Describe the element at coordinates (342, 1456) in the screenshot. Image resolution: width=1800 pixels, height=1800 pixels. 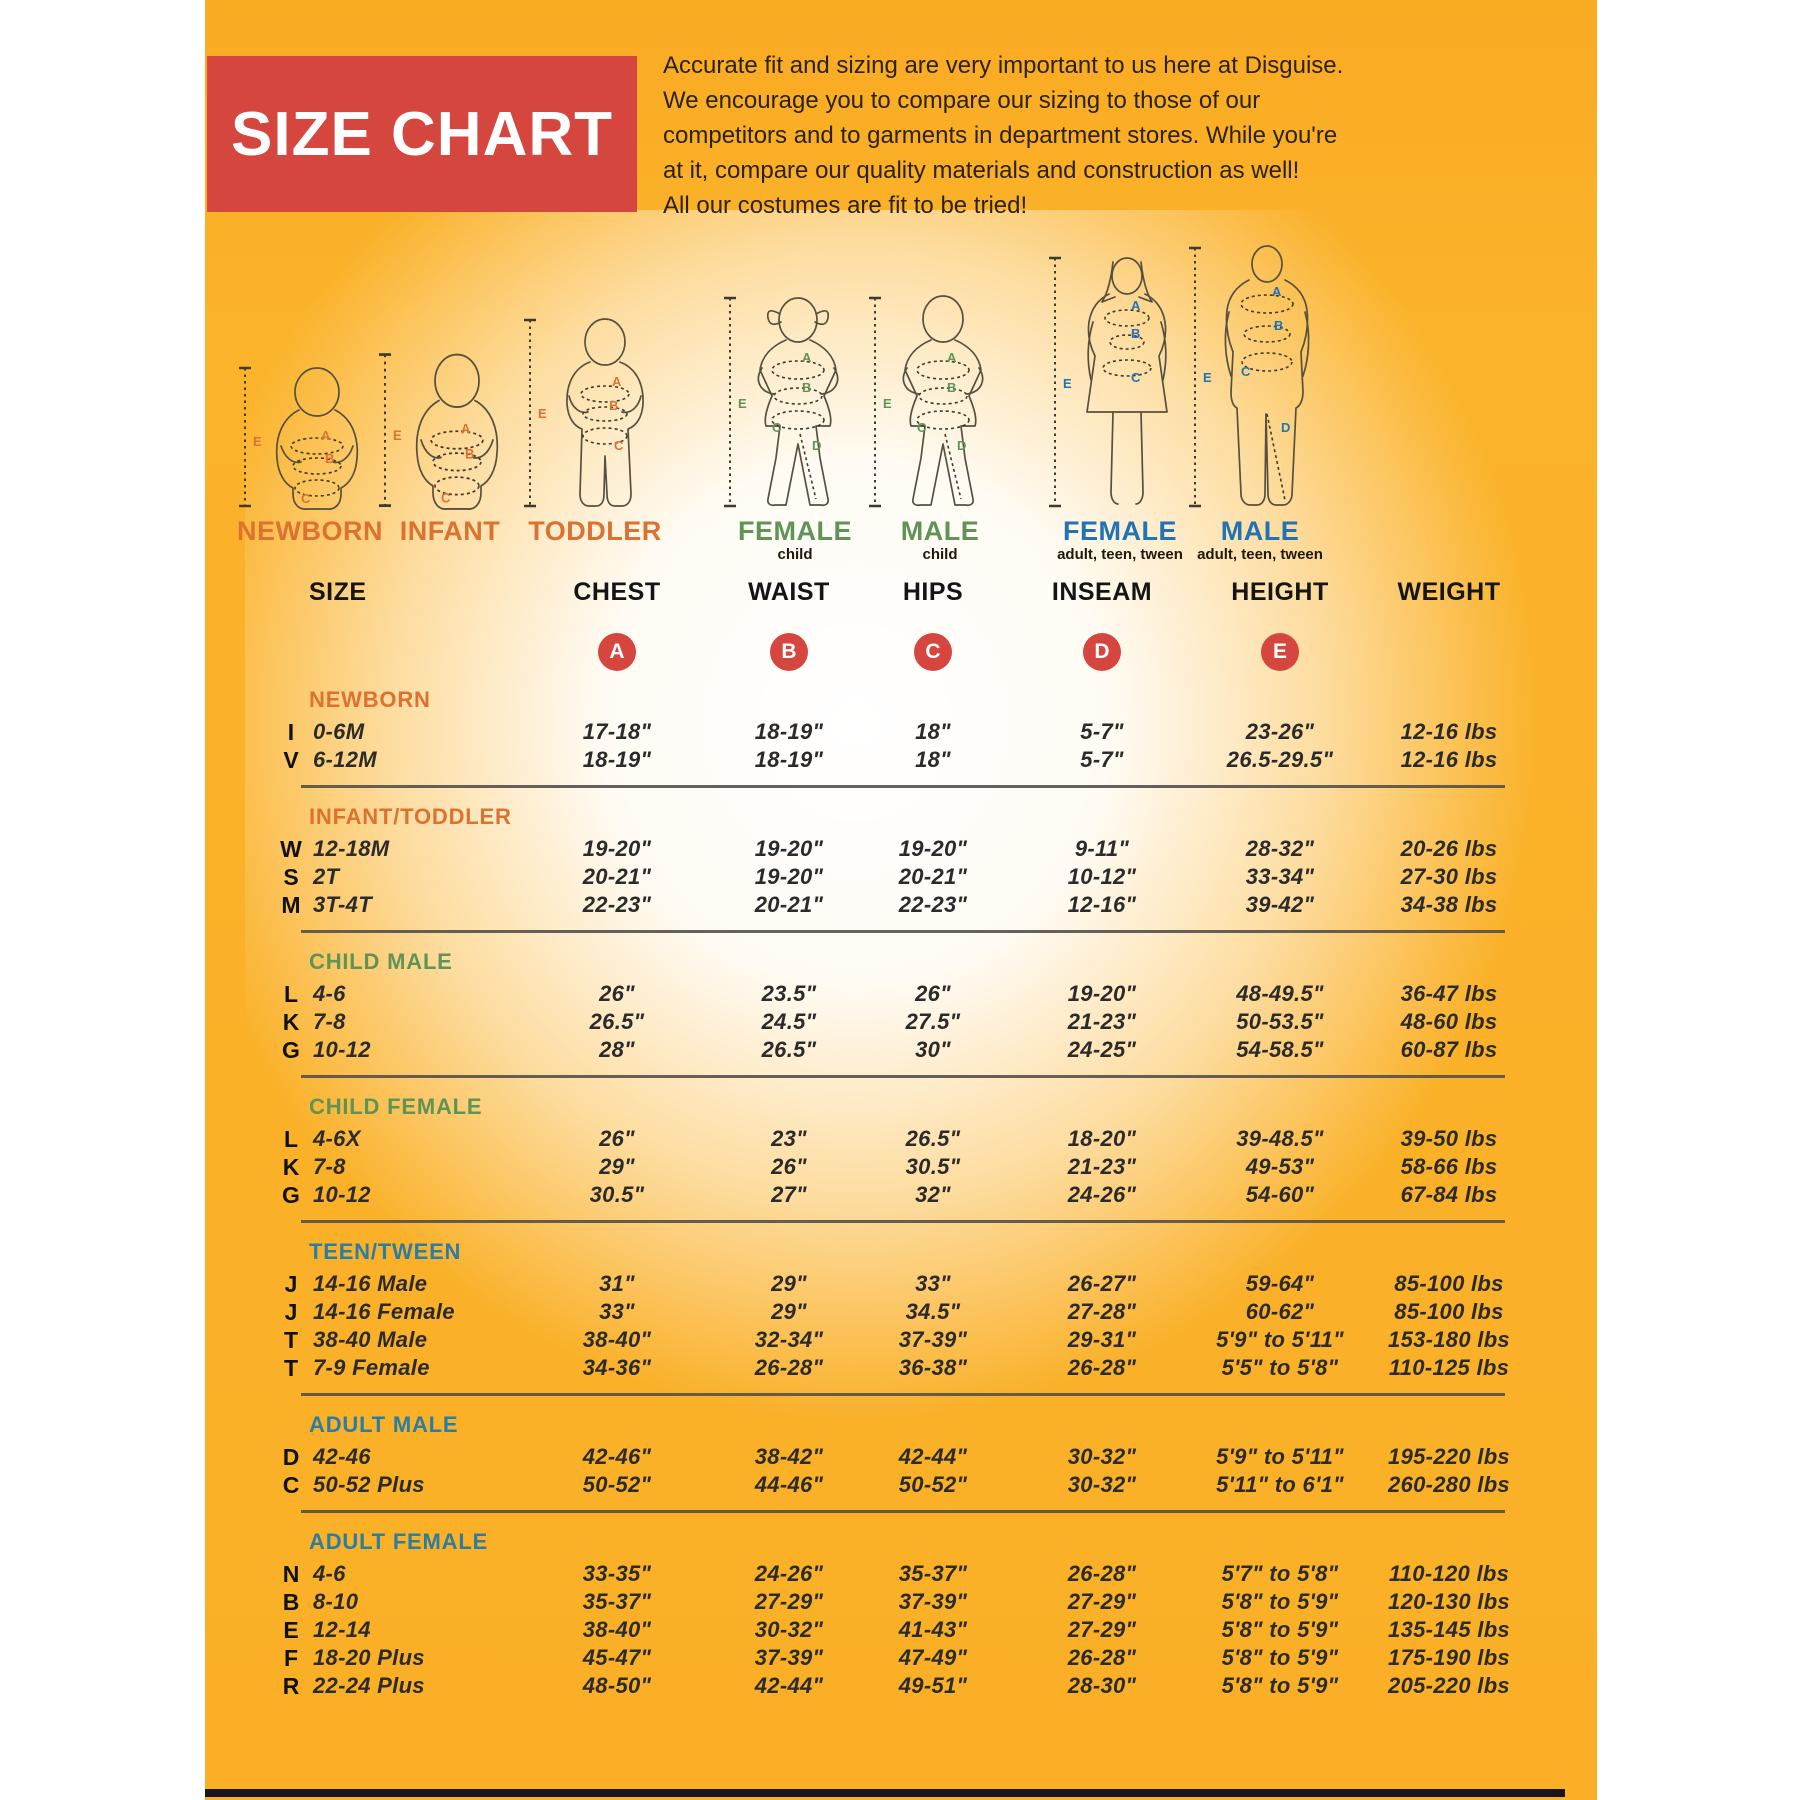
I see `table-cell: 42-46` at that location.